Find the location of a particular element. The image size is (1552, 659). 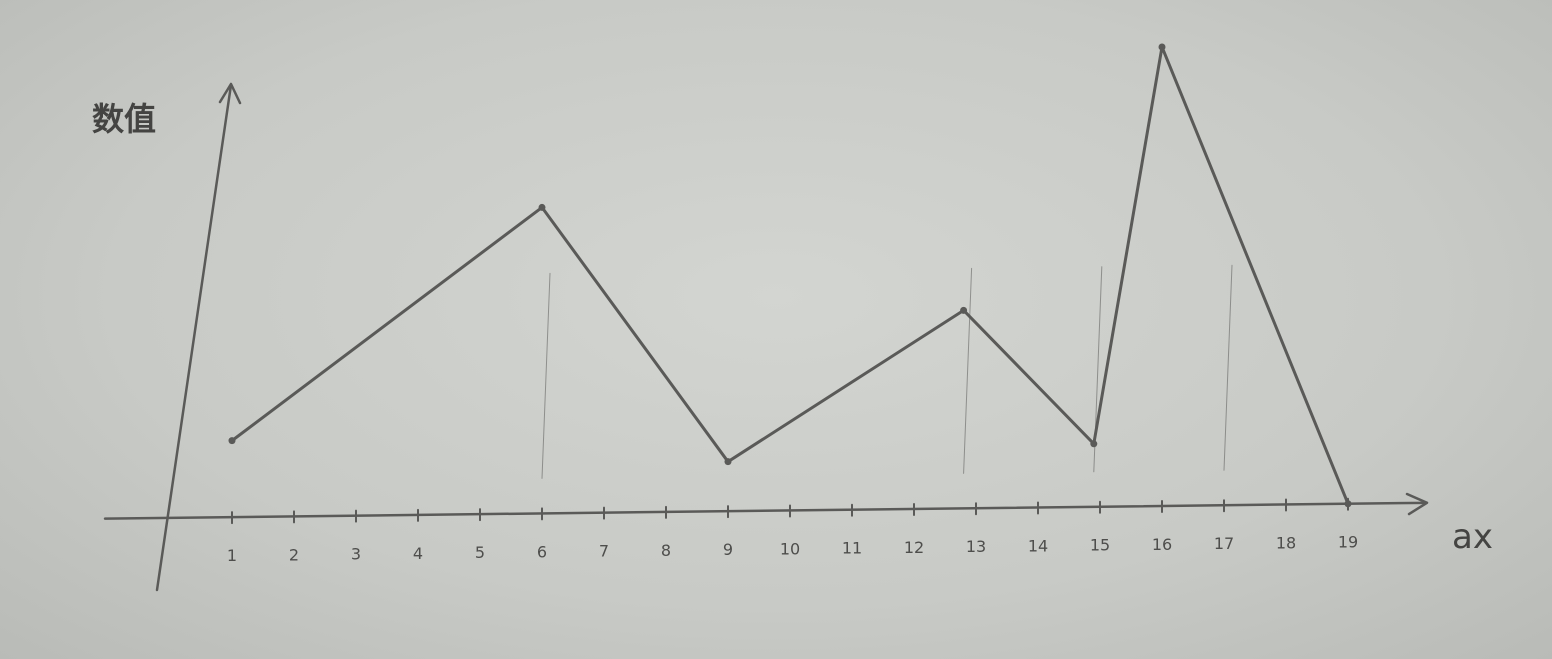

x-tick-label: 5 is located at coordinates (480, 552).